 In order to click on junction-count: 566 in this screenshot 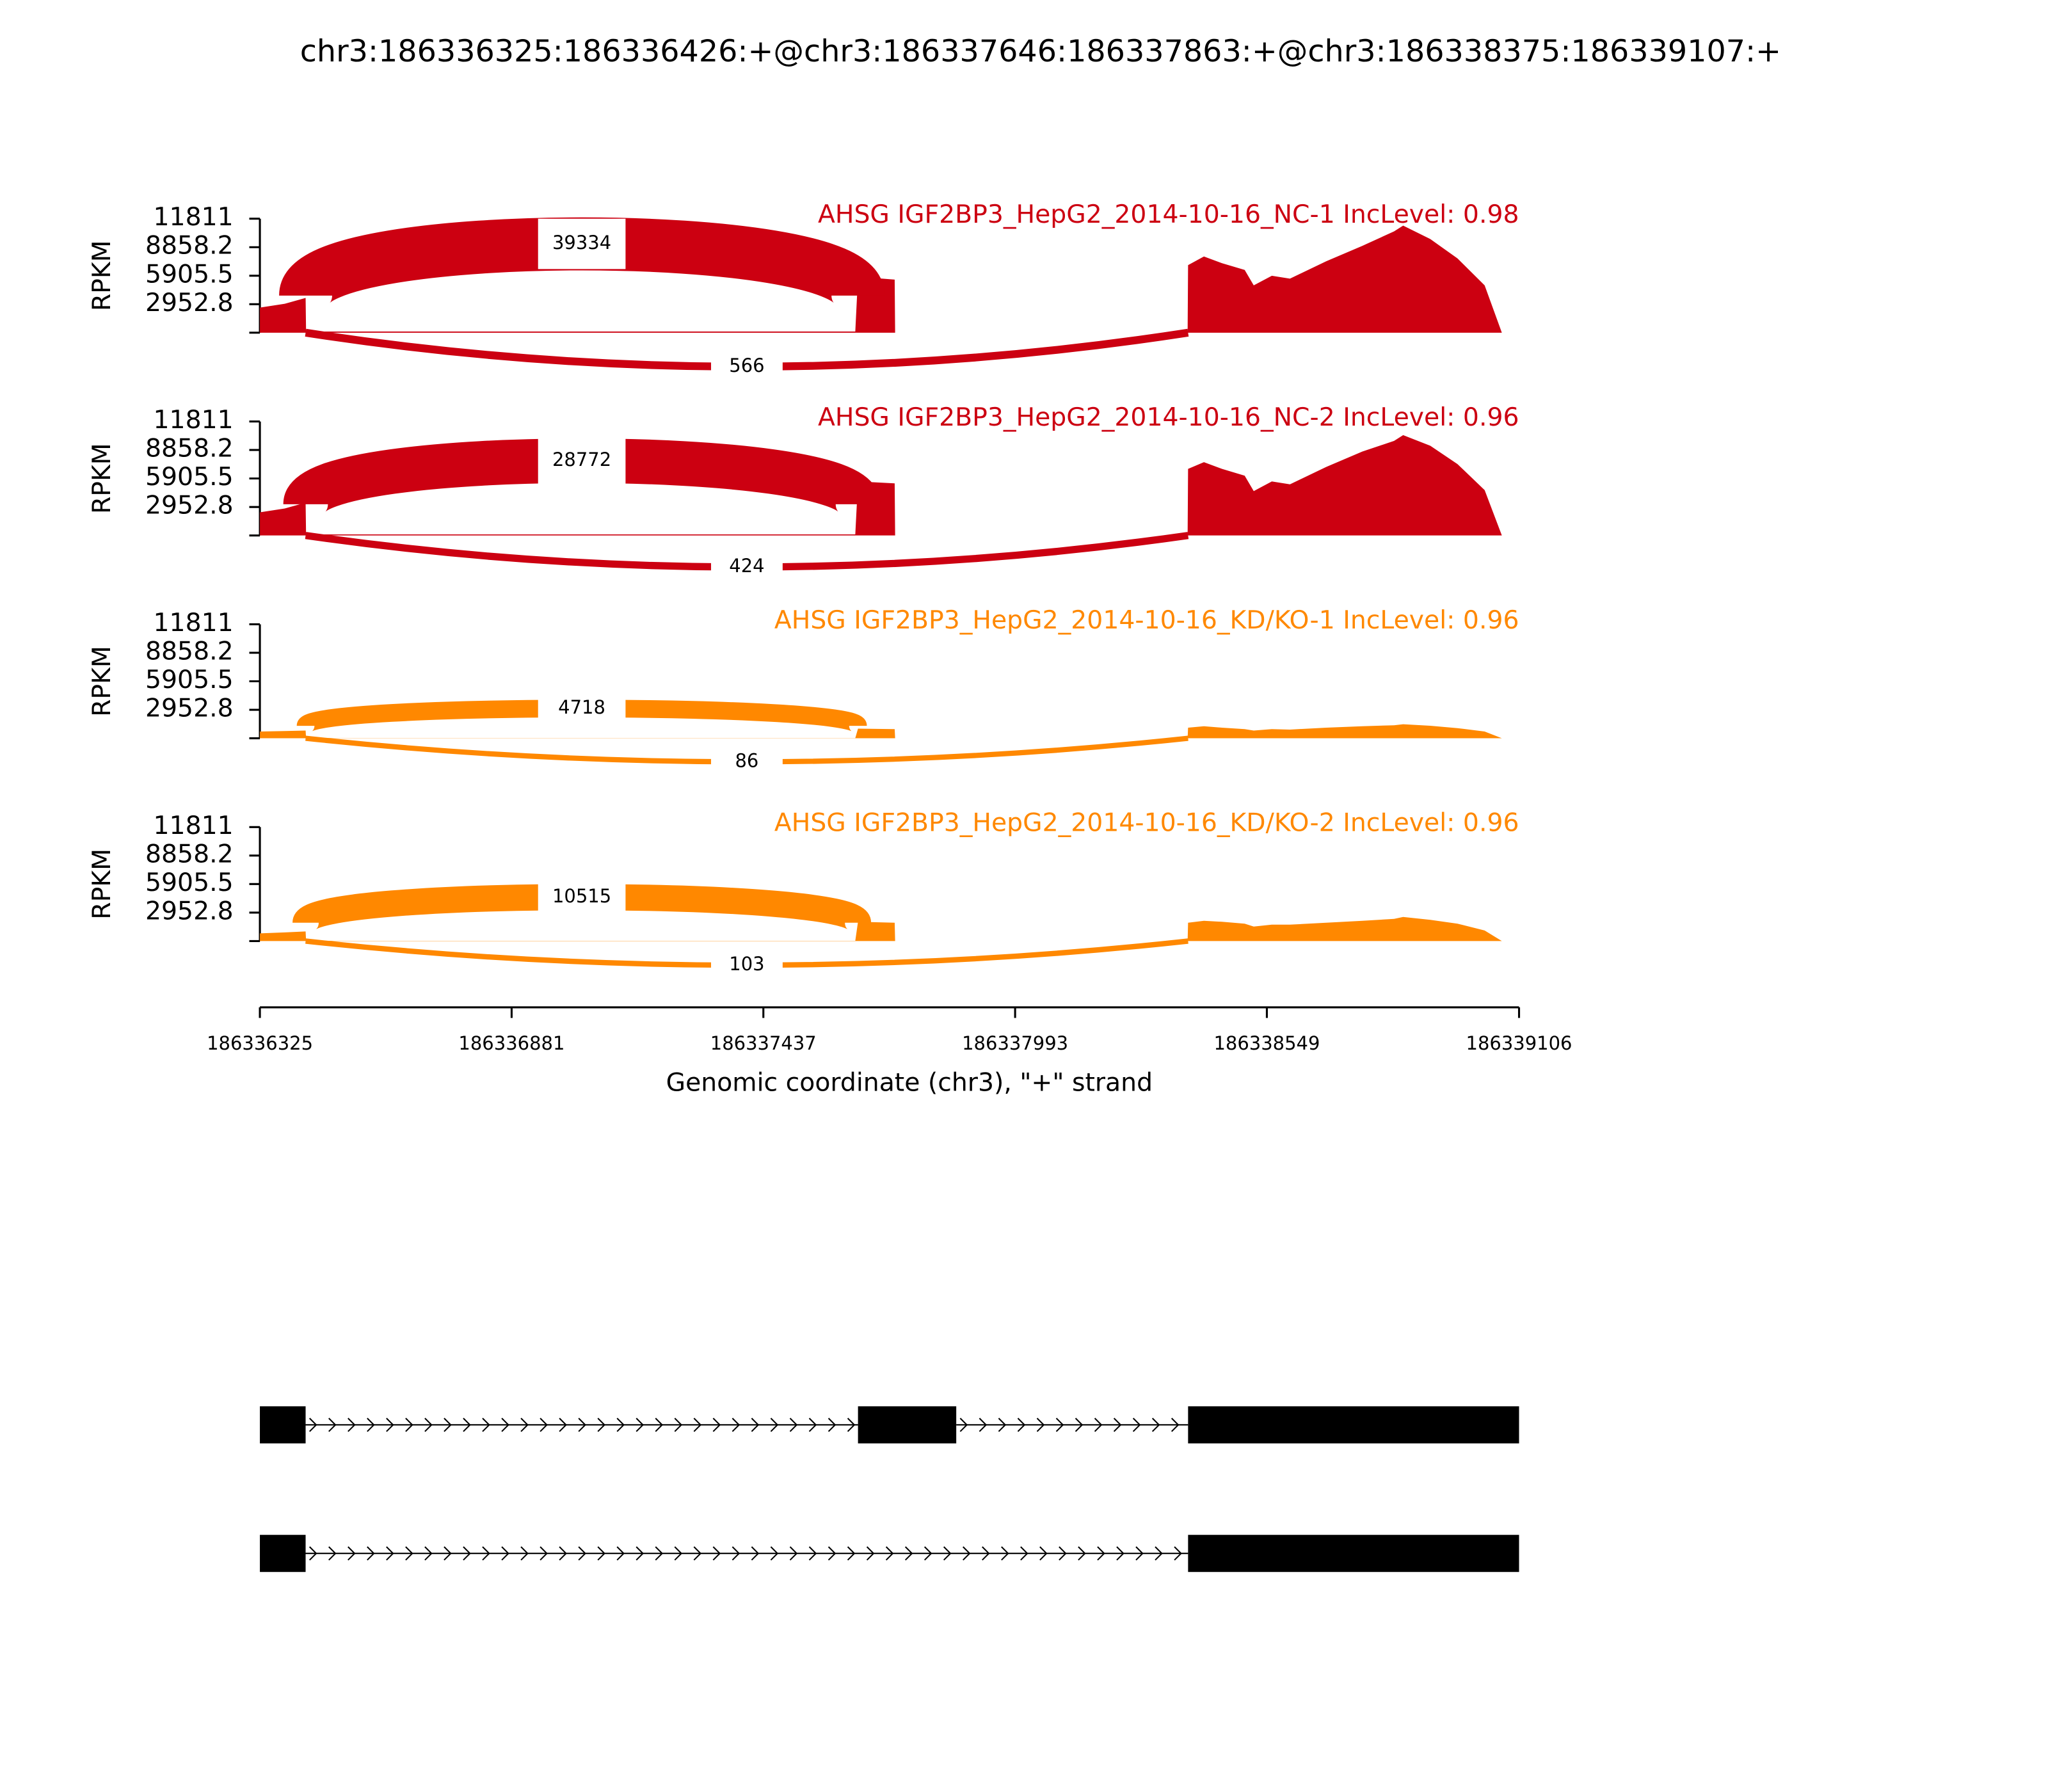, I will do `click(746, 365)`.